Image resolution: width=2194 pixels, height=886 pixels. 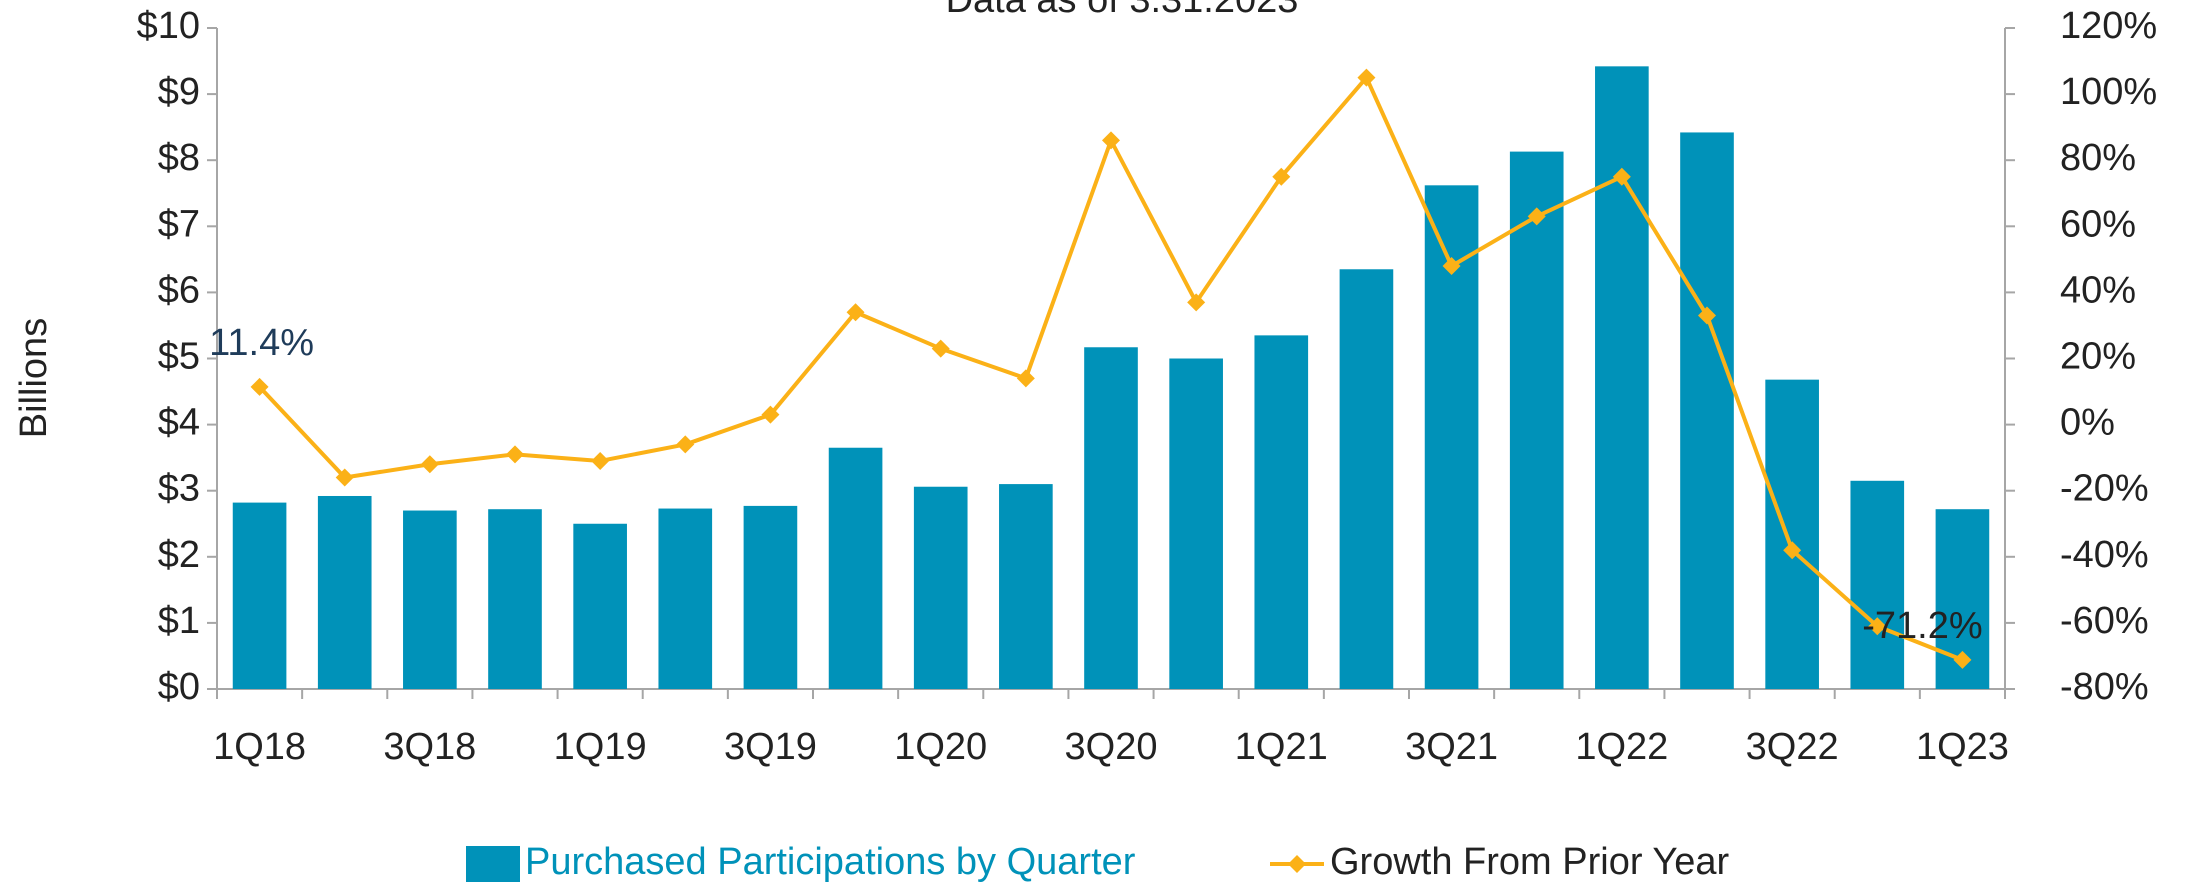 What do you see at coordinates (261, 343) in the screenshot?
I see `data-label: 11.4%` at bounding box center [261, 343].